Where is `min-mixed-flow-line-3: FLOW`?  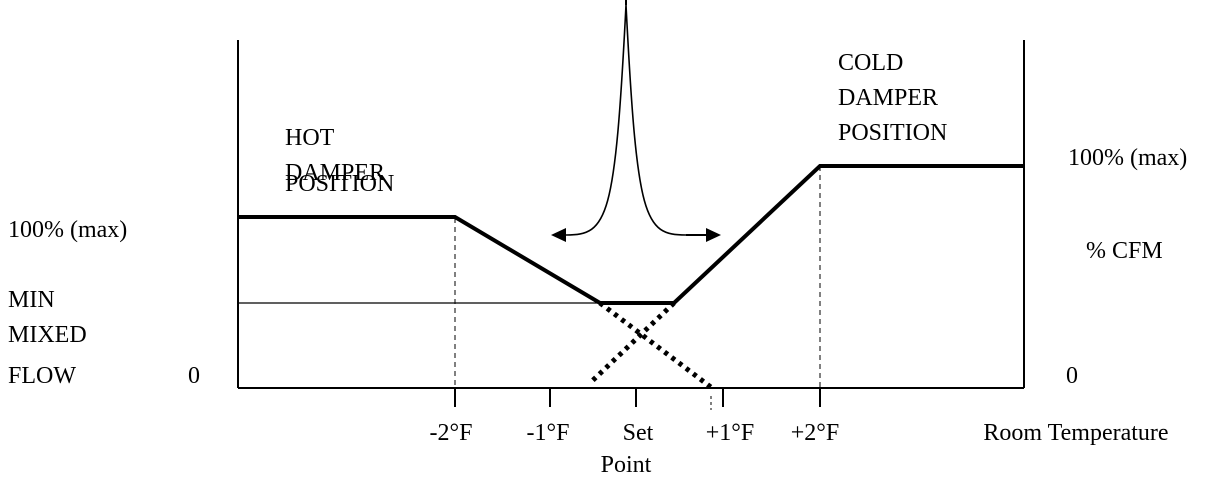
min-mixed-flow-line-3: FLOW is located at coordinates (42, 376).